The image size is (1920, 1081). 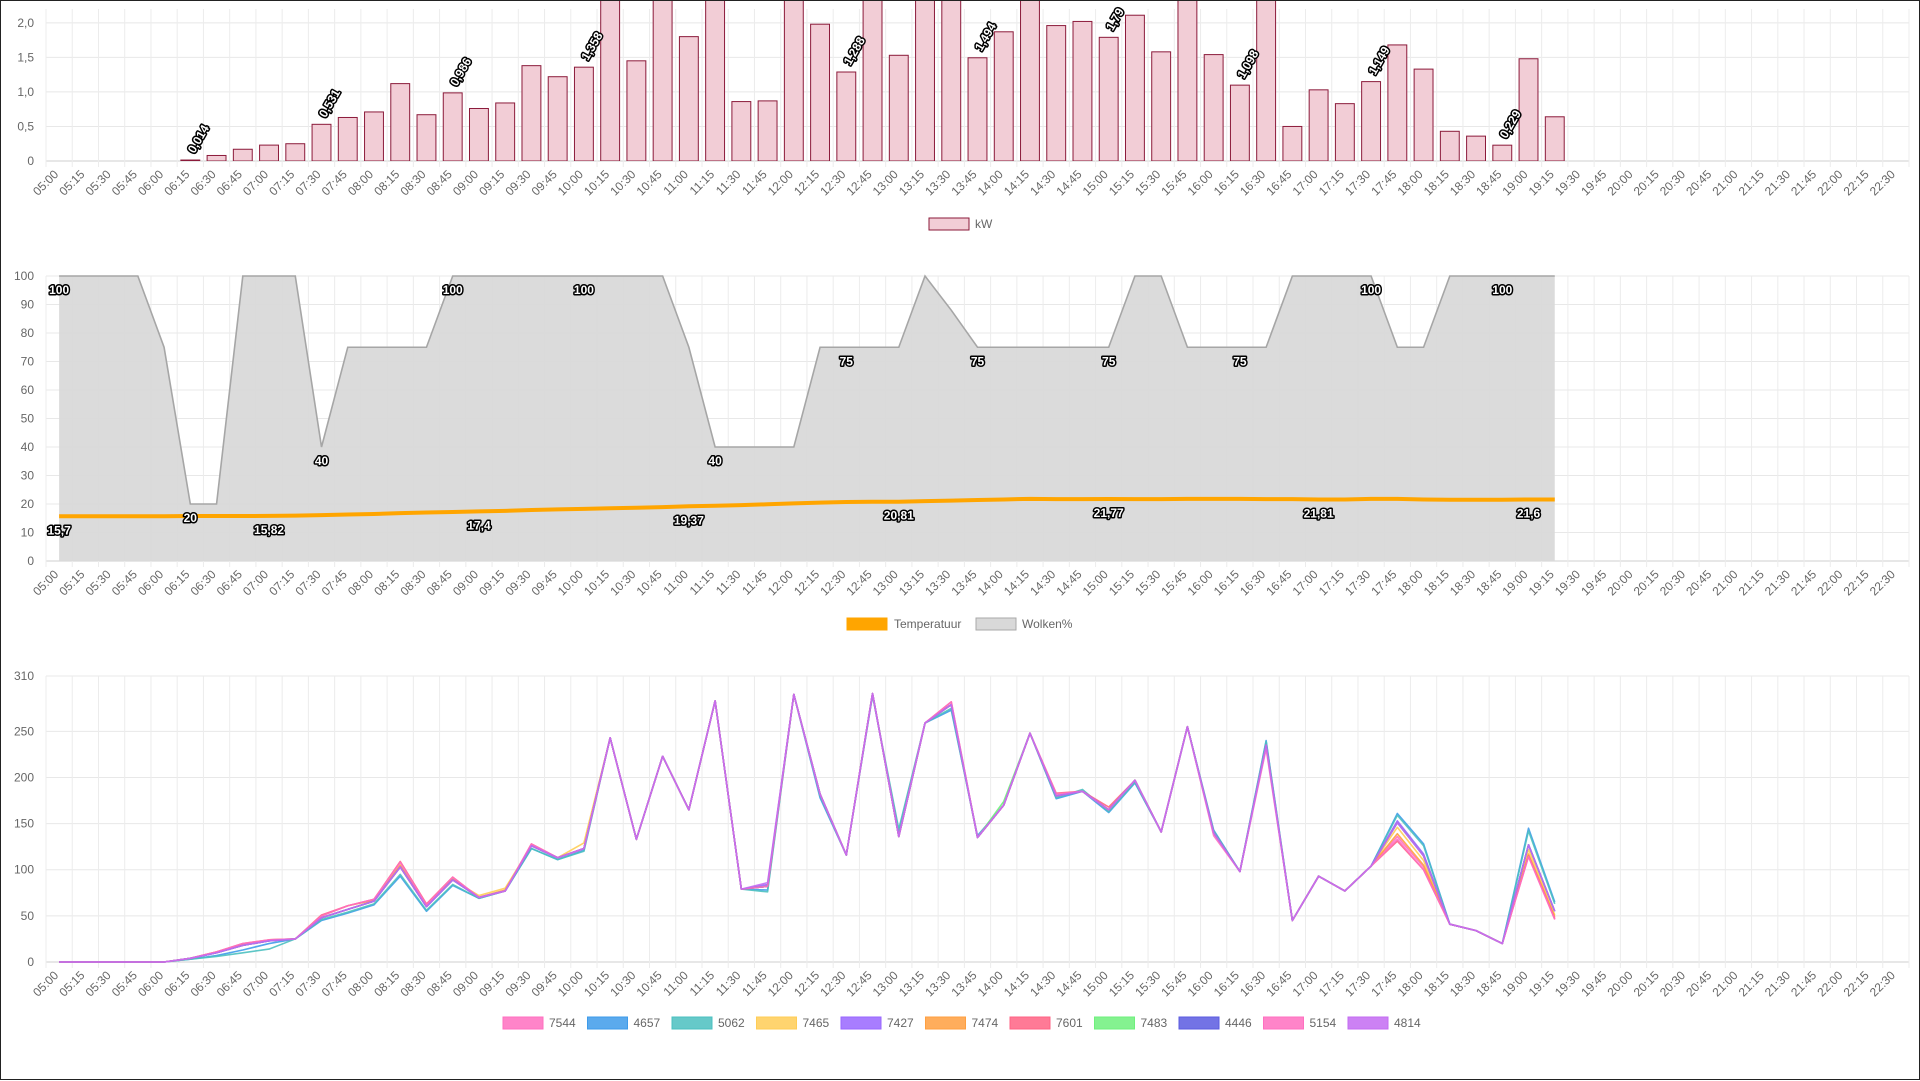 I want to click on panels-chart-xtick-label: 19:00, so click(x=1515, y=983).